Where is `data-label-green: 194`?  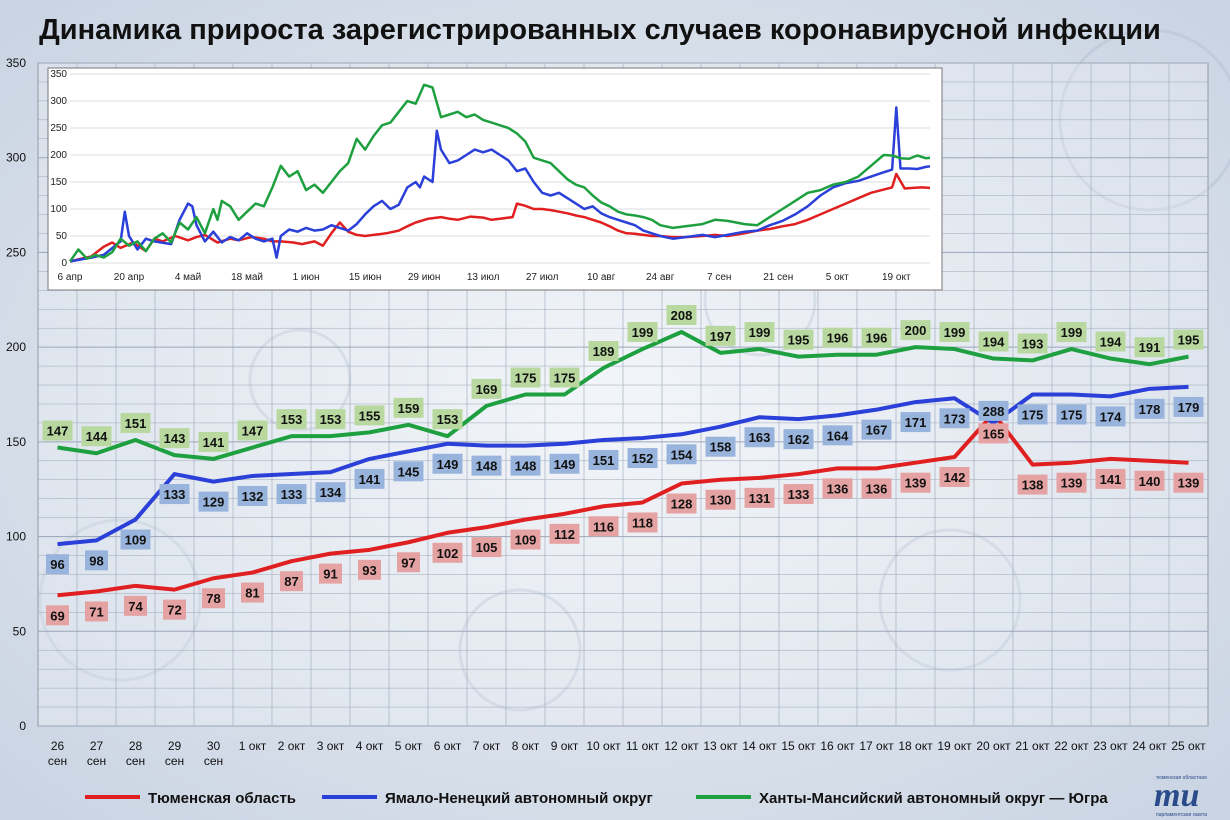
data-label-green: 194 is located at coordinates (1110, 341).